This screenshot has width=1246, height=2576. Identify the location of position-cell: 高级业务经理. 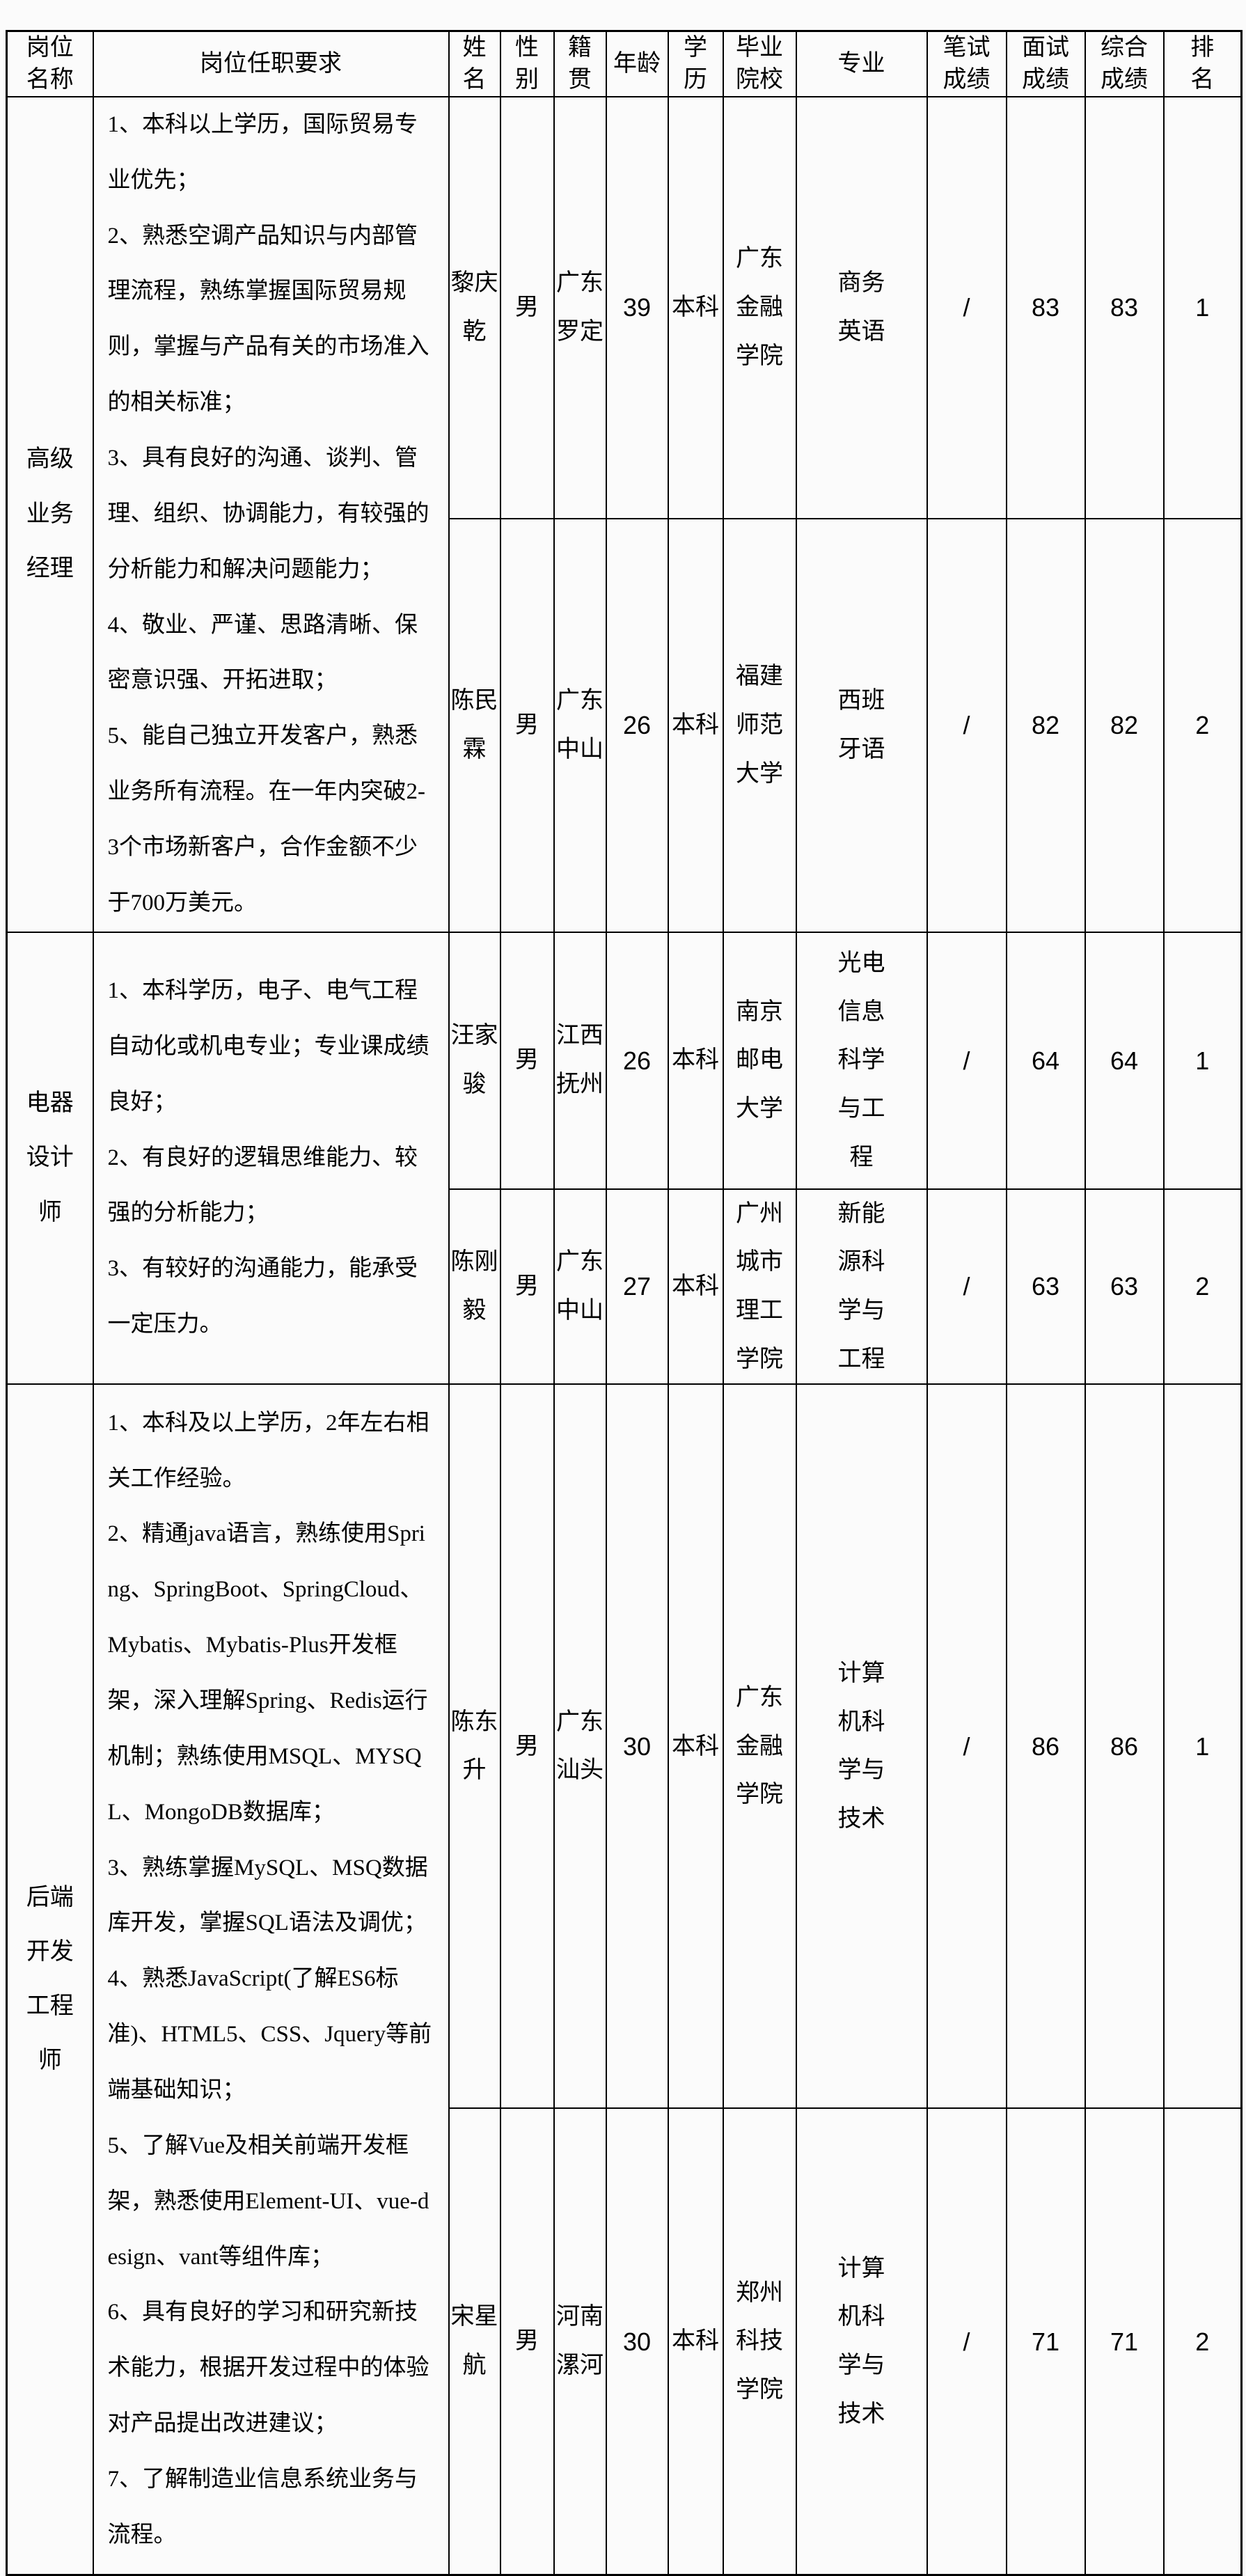
(50, 514).